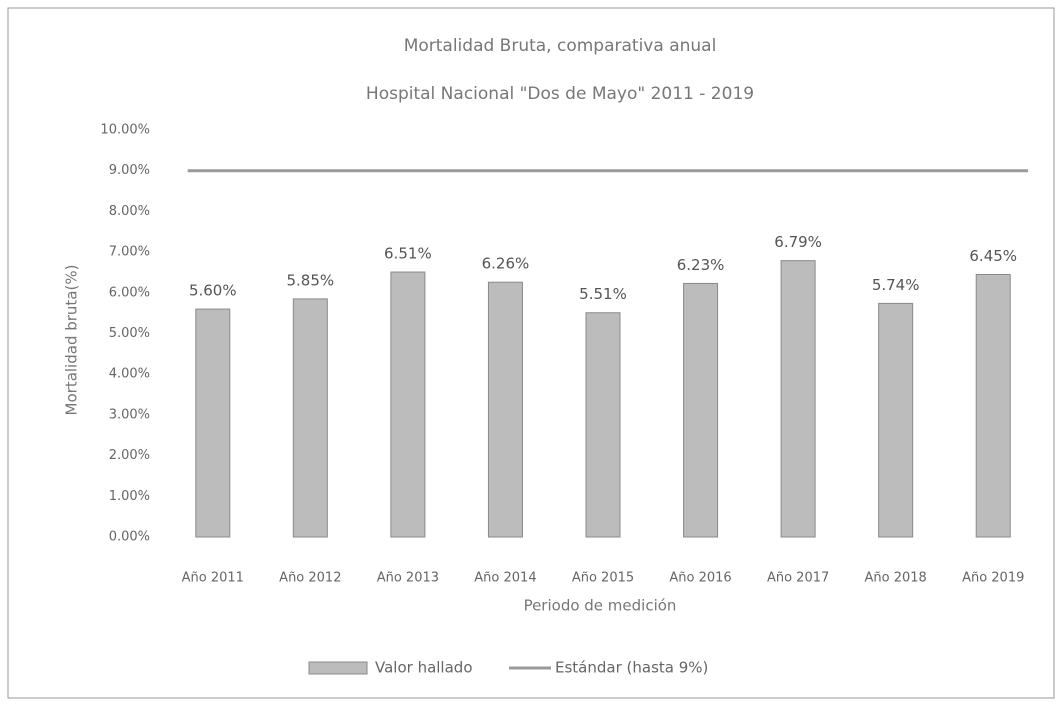  I want to click on y-tick-label: 2.00%, so click(129, 455).